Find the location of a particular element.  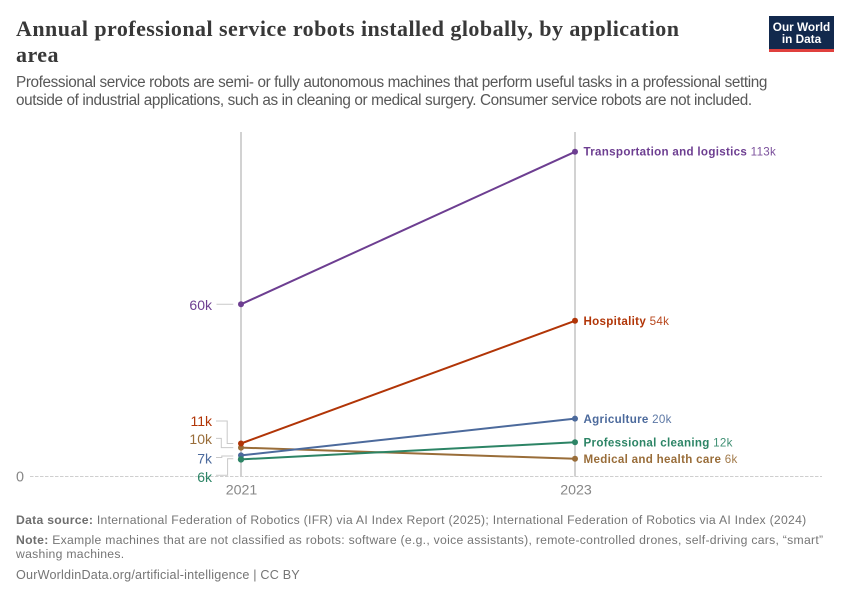

svg-text: 11k is located at coordinates (201, 421).